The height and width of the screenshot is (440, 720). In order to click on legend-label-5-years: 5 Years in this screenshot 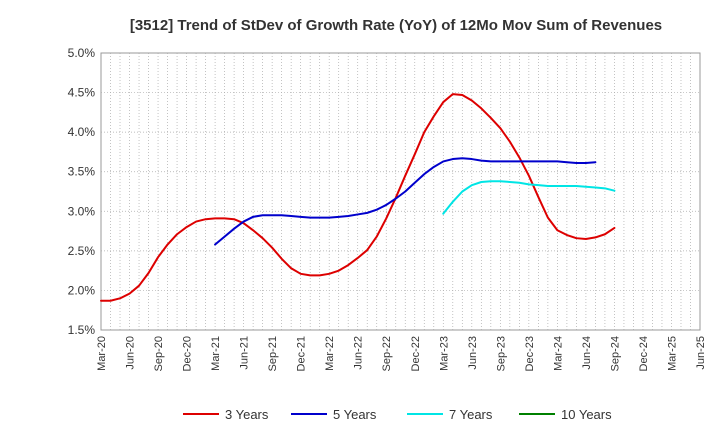, I will do `click(355, 414)`.